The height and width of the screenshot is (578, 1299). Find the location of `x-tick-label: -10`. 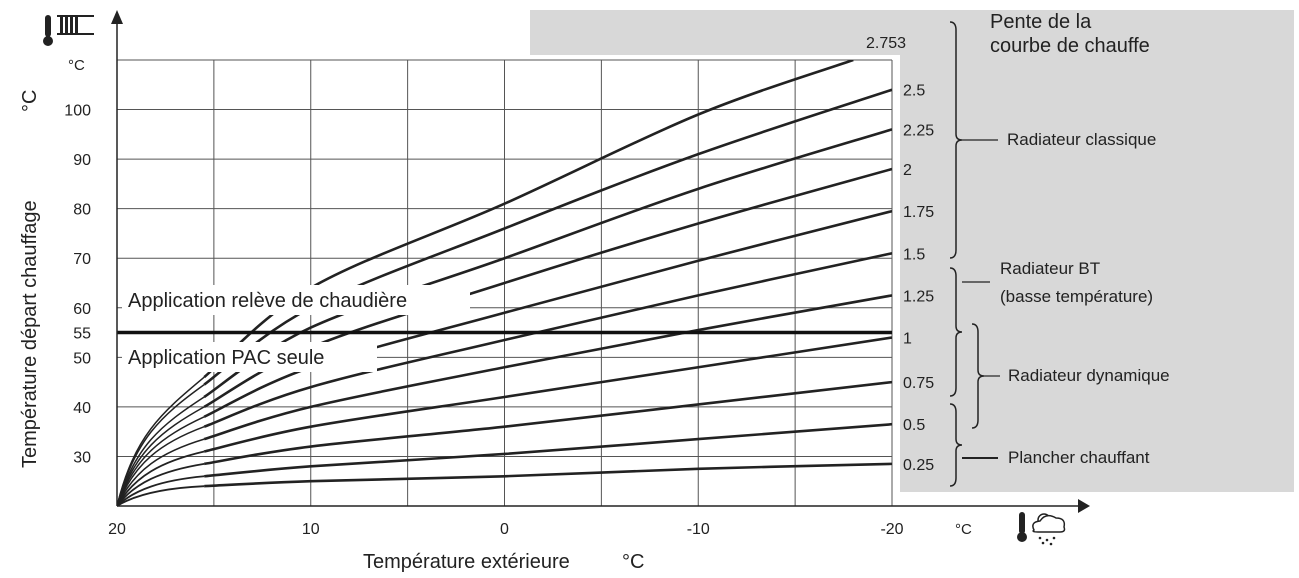

x-tick-label: -10 is located at coordinates (698, 529).